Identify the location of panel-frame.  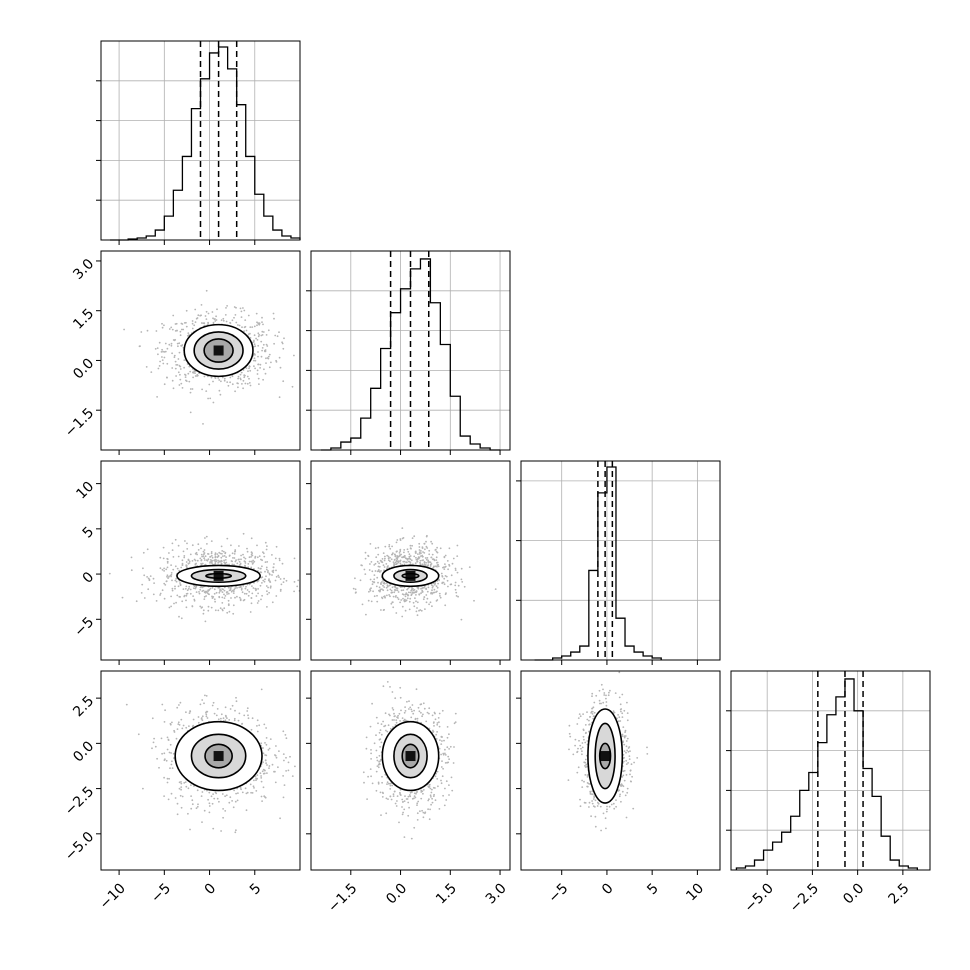
(200, 140).